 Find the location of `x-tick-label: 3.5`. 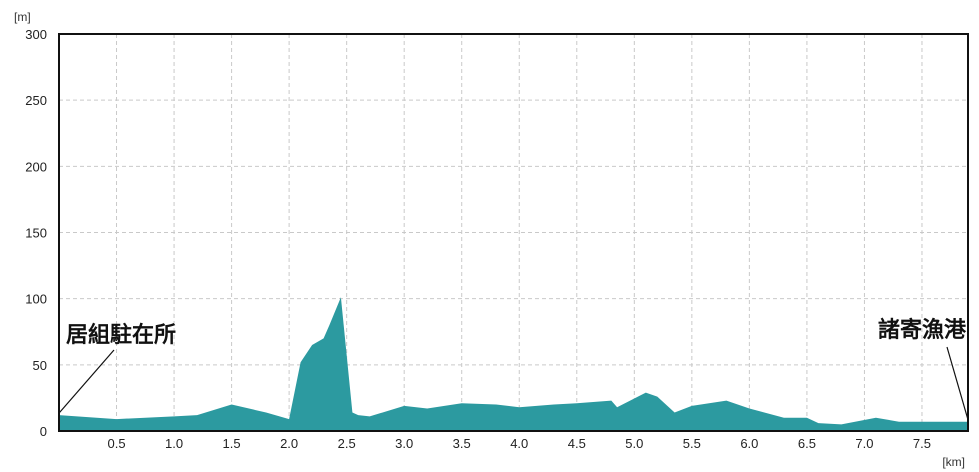

x-tick-label: 3.5 is located at coordinates (462, 443).